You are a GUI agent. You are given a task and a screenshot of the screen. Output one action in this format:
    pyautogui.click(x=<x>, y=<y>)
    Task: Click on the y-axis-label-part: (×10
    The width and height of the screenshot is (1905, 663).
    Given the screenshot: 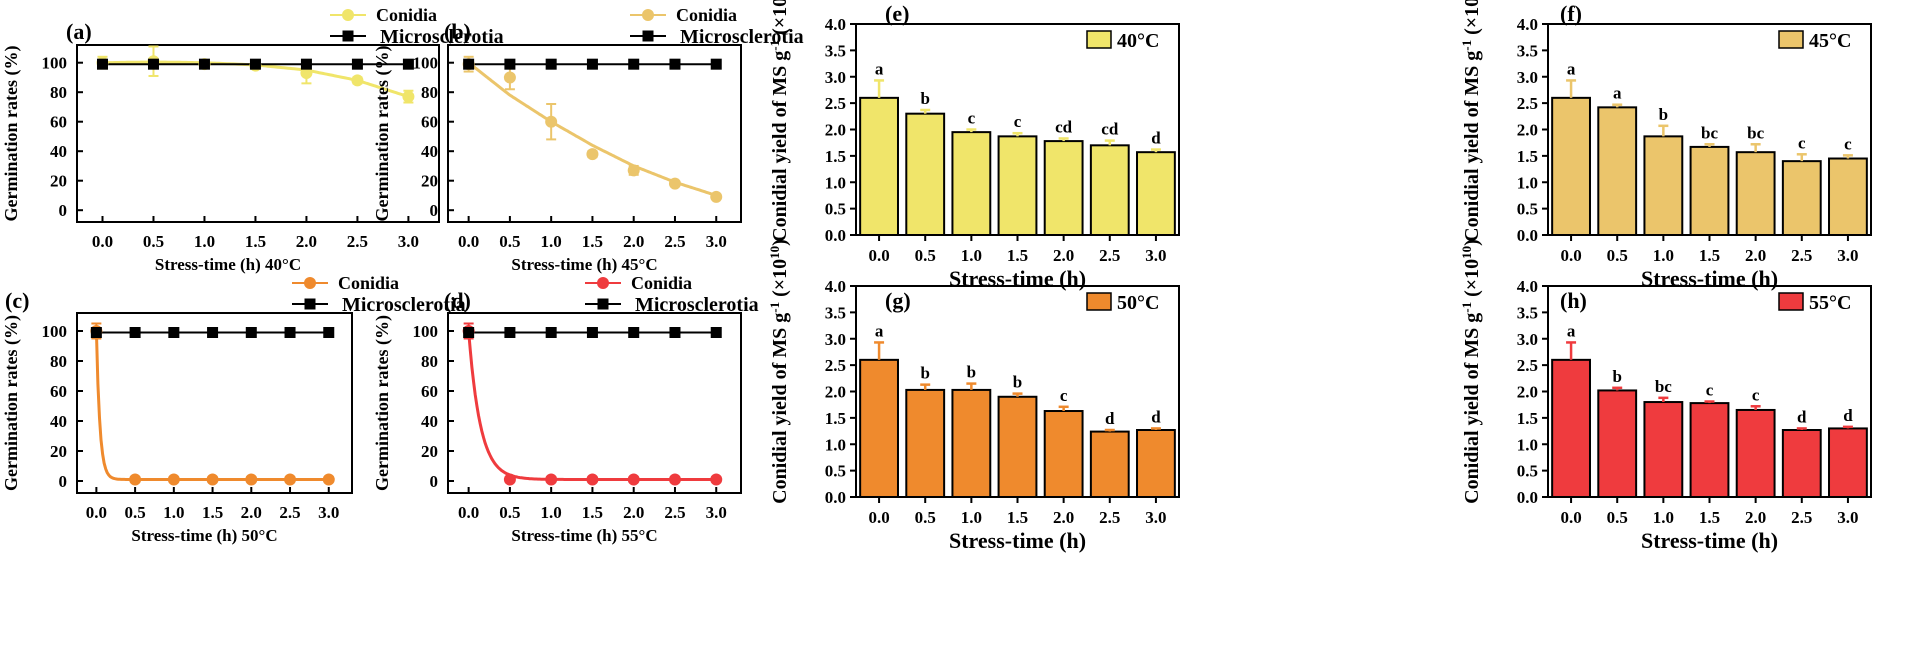 What is the action you would take?
    pyautogui.click(x=1472, y=20)
    